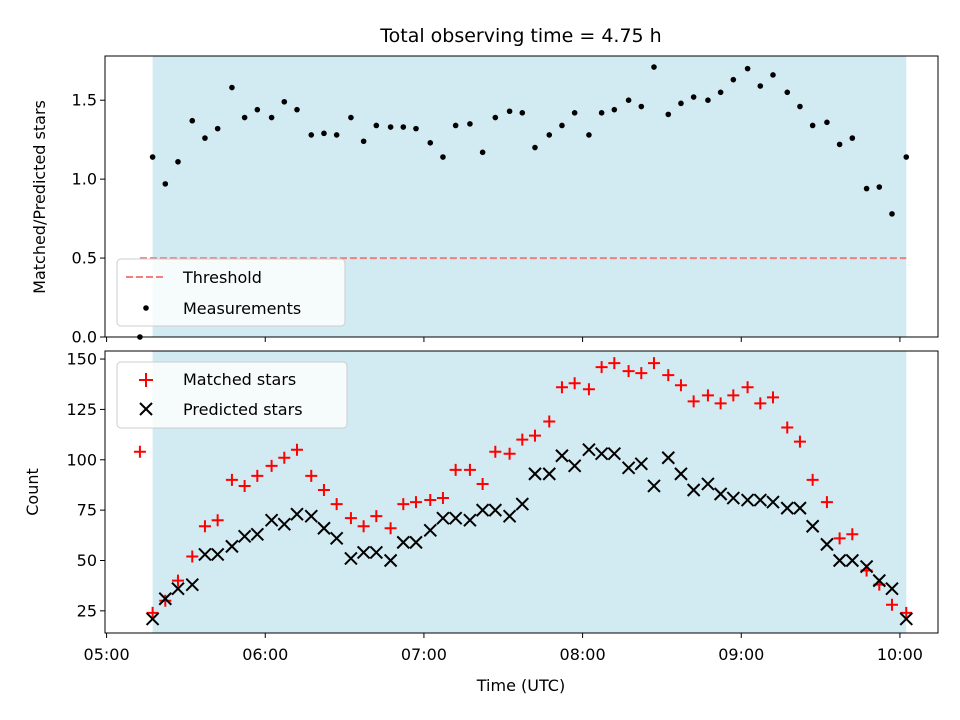  Describe the element at coordinates (84, 258) in the screenshot. I see `y-tick-label: 0.5` at that location.